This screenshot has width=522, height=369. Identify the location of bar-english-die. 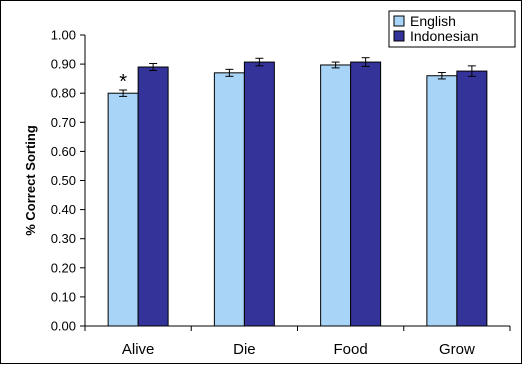
(229, 199).